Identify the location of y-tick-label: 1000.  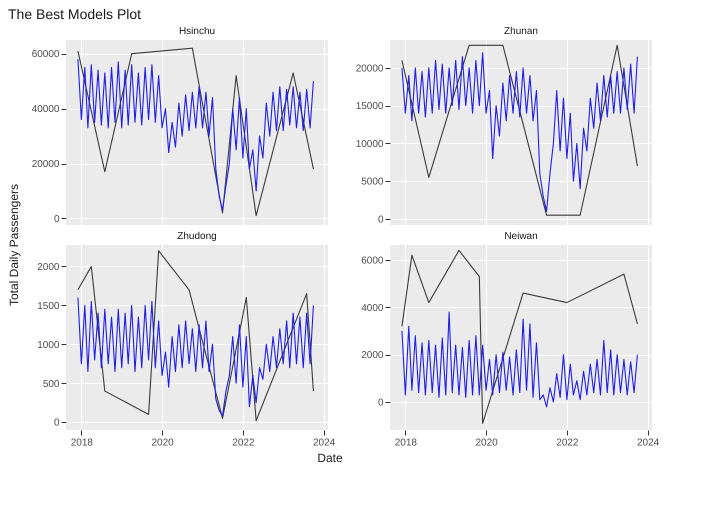
(48, 345).